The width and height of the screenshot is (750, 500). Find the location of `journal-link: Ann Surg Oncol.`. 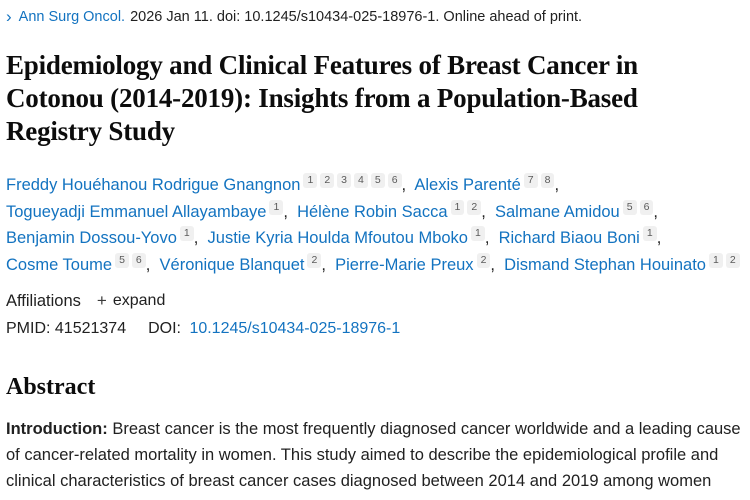

journal-link: Ann Surg Oncol. is located at coordinates (72, 17).